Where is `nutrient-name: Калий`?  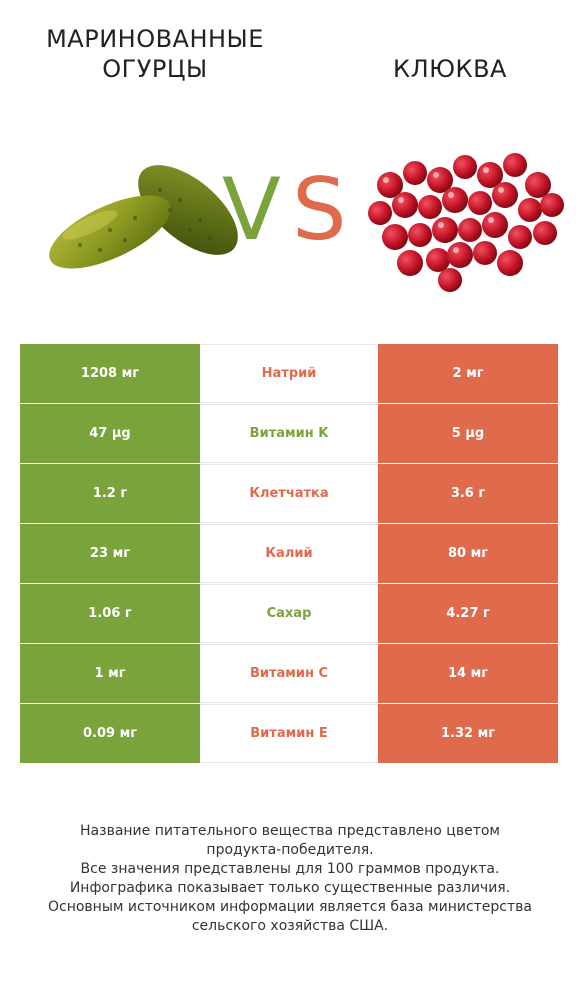
nutrient-name: Калий is located at coordinates (289, 553).